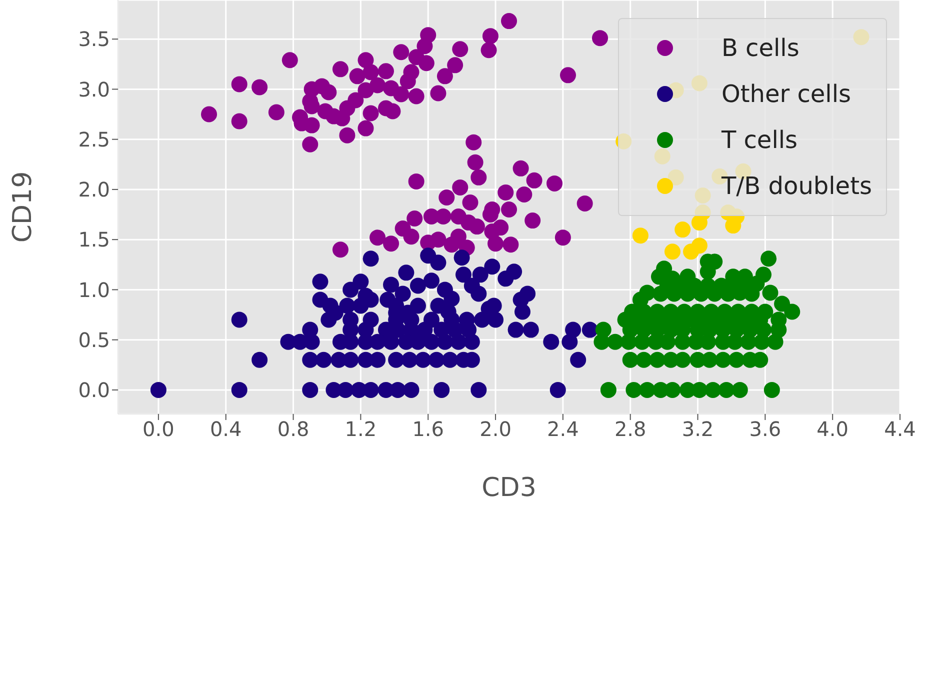  I want to click on y-tick-label: 2.5, so click(94, 139).